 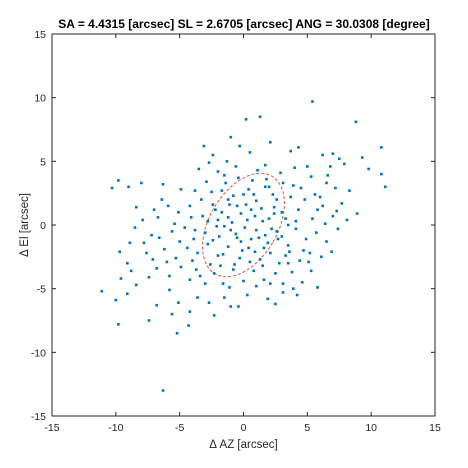 I want to click on x-tick-label-6: 15, so click(x=435, y=428).